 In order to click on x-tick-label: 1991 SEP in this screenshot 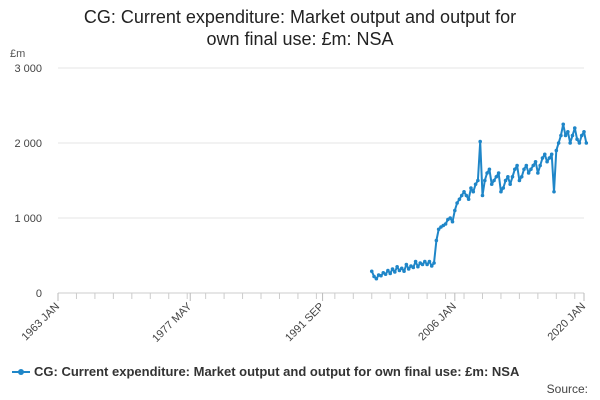, I will do `click(305, 323)`.